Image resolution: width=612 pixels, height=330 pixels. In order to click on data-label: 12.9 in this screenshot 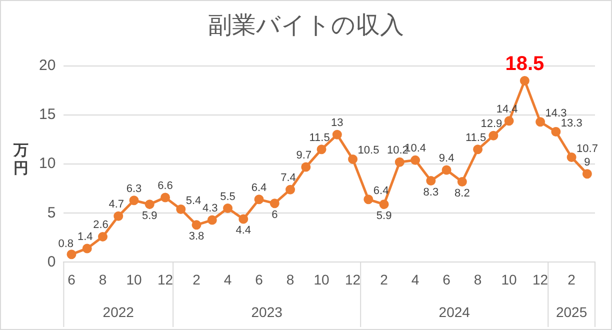, I will do `click(491, 124)`.